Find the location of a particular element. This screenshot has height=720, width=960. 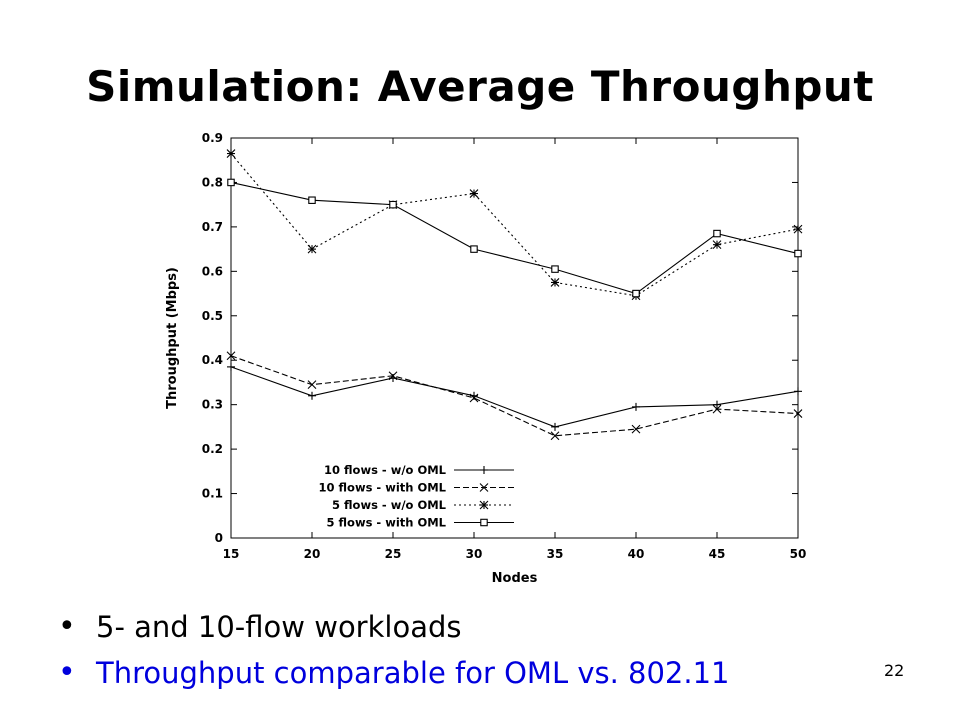

legend-label: 10 flows - w/o OML is located at coordinates (385, 470).